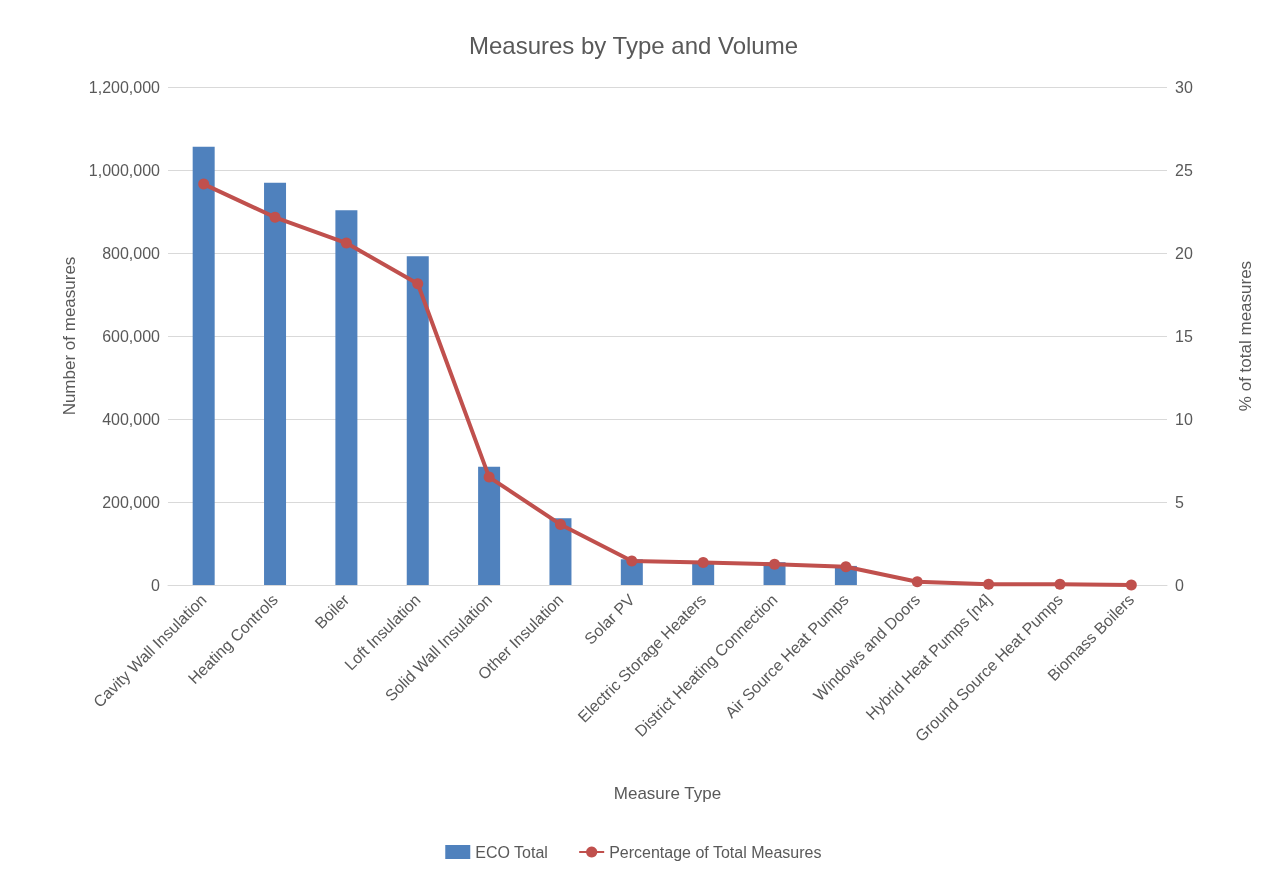  Describe the element at coordinates (1179, 585) in the screenshot. I see `y2-tick-label: 0` at that location.